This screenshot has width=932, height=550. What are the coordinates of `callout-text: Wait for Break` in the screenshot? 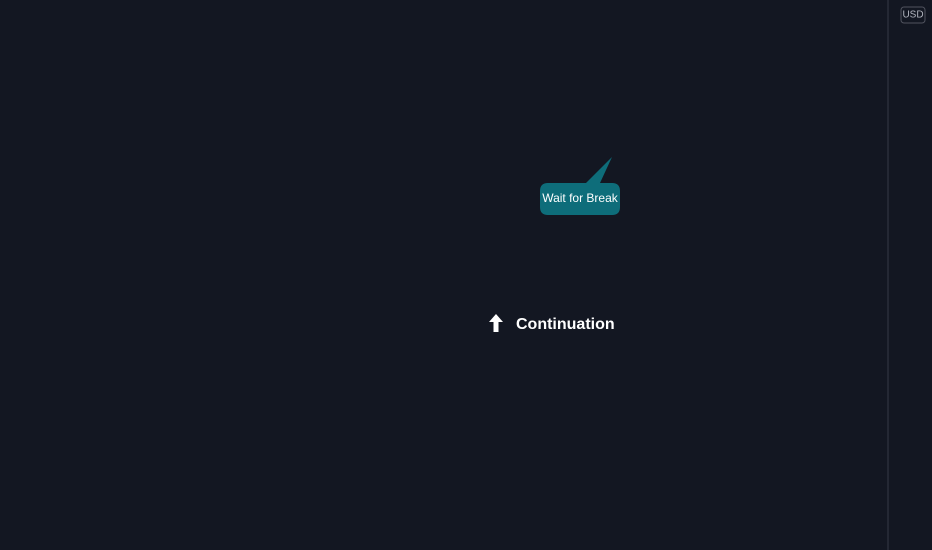 It's located at (580, 198).